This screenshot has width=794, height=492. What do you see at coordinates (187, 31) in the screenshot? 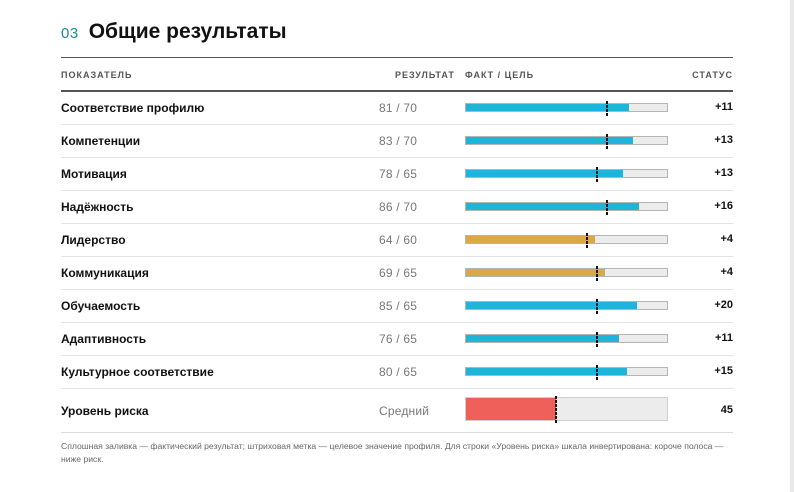
I see `section-title: Общие результаты` at bounding box center [187, 31].